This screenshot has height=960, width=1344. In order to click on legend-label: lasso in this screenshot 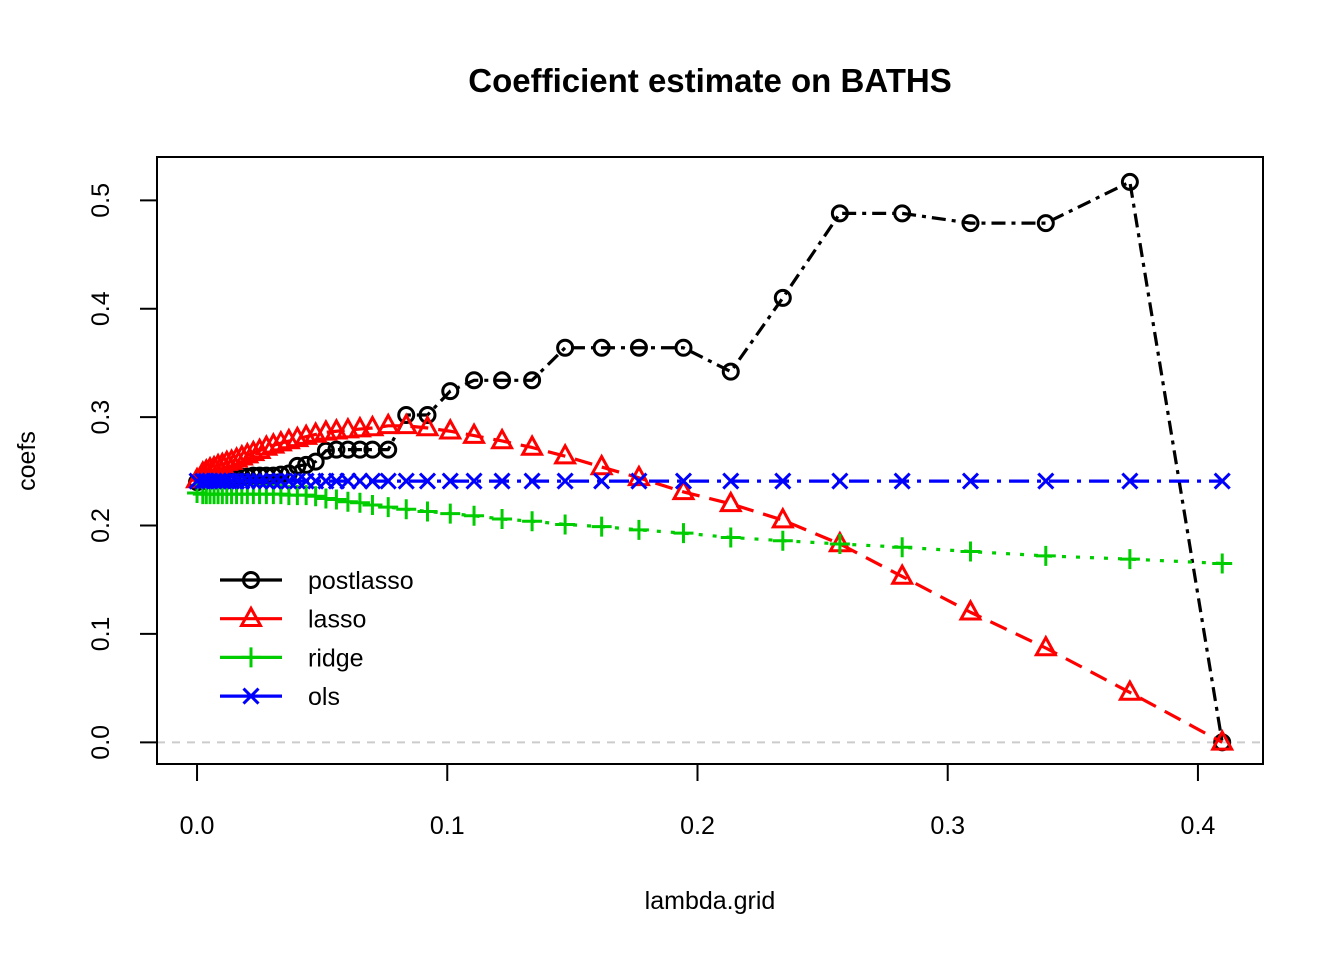, I will do `click(337, 620)`.